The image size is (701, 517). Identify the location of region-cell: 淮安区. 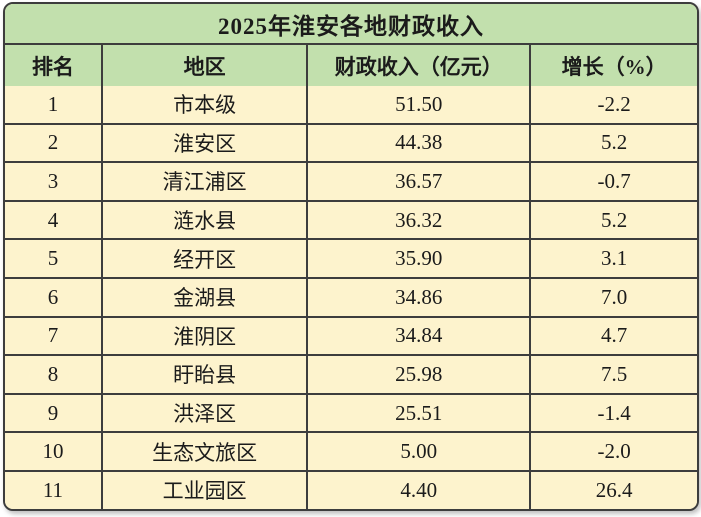
(204, 143).